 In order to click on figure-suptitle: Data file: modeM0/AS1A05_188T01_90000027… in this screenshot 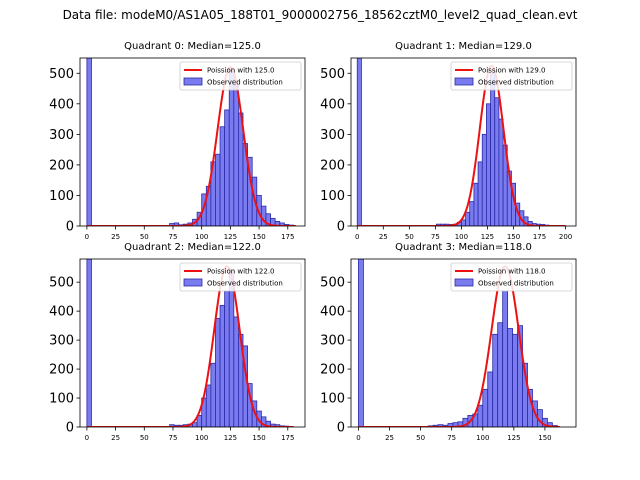, I will do `click(320, 15)`.